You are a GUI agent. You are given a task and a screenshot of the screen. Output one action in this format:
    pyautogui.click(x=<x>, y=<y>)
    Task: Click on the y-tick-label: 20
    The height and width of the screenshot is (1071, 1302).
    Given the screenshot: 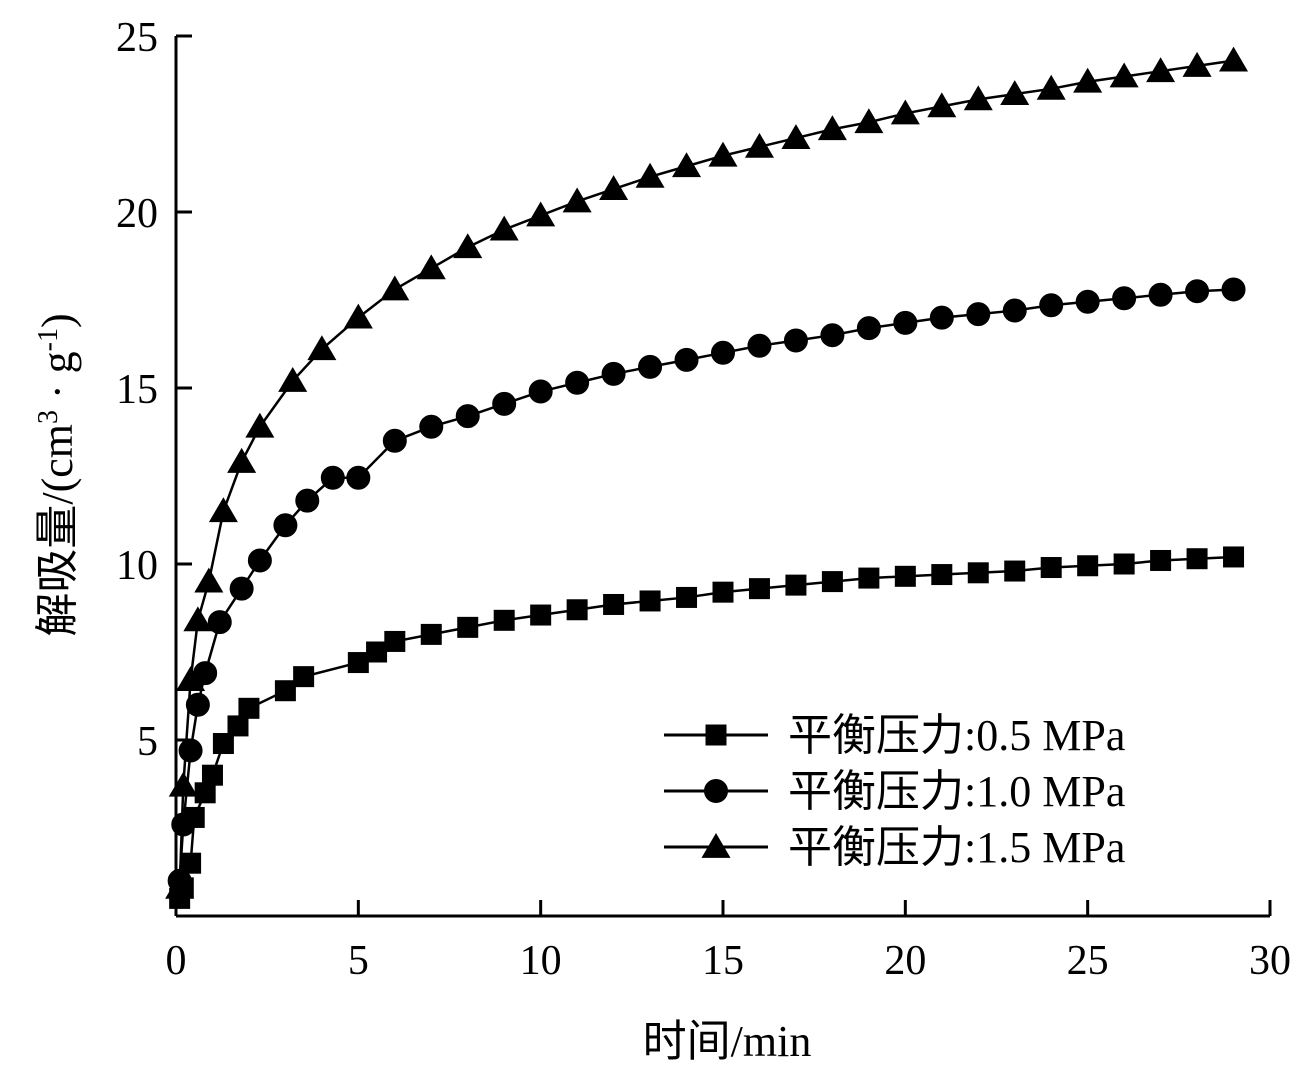 What is the action you would take?
    pyautogui.click(x=137, y=214)
    